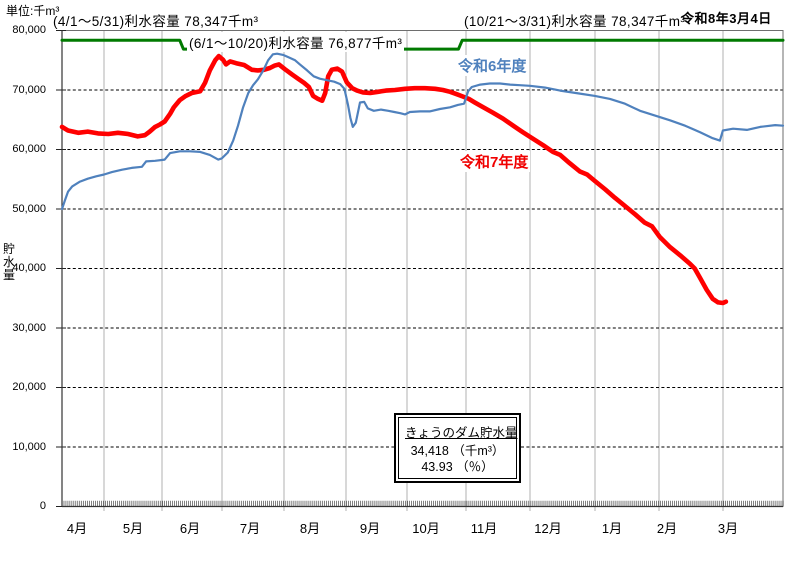 The image size is (789, 568). I want to click on x-month-label: 3月, so click(728, 528).